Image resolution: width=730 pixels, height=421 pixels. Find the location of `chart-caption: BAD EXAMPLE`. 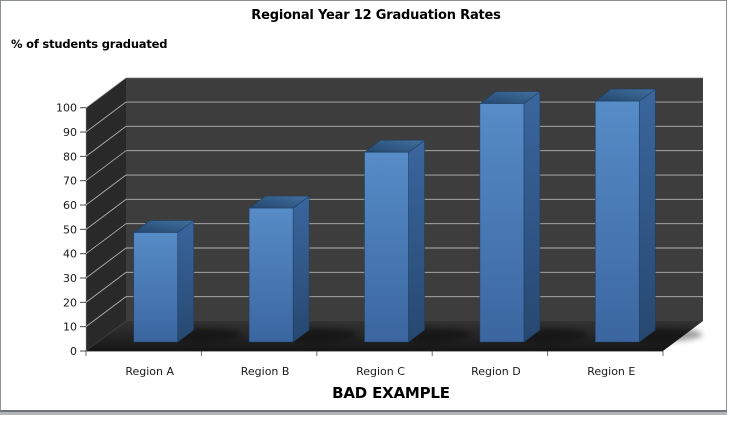

chart-caption: BAD EXAMPLE is located at coordinates (391, 393).